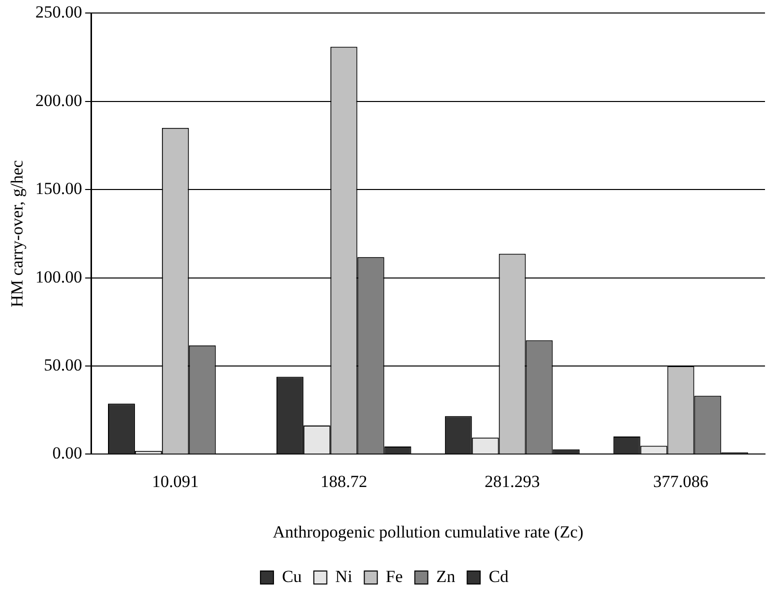 The image size is (779, 600). Describe the element at coordinates (446, 576) in the screenshot. I see `legend-label: Zn` at that location.